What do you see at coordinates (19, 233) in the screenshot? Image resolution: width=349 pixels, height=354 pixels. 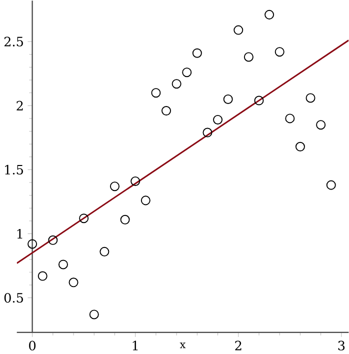 I see `y-tick-label: 1` at bounding box center [19, 233].